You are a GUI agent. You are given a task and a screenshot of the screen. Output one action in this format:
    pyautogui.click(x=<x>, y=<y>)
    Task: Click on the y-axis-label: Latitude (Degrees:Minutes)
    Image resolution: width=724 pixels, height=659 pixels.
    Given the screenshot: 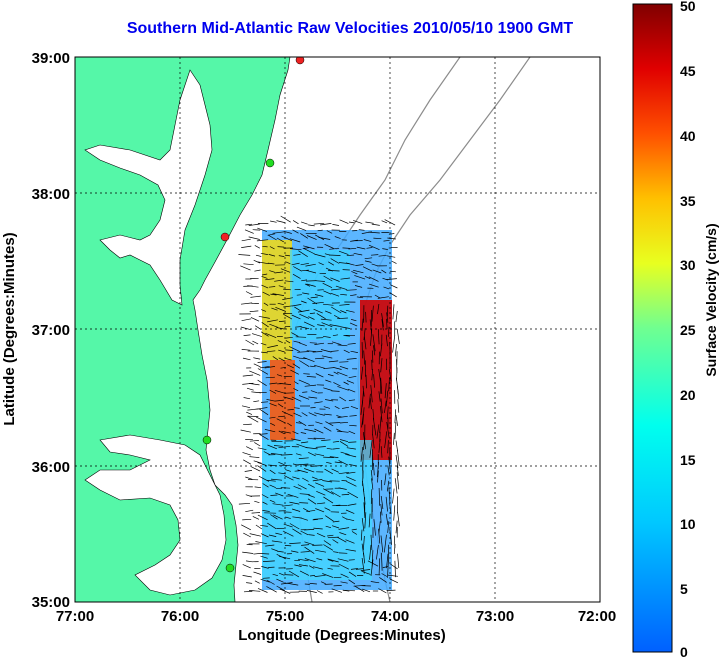 What is the action you would take?
    pyautogui.click(x=9, y=328)
    